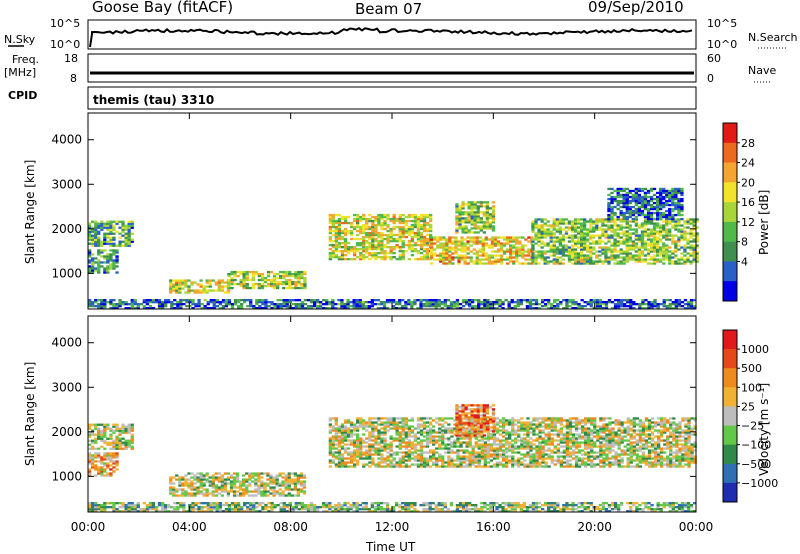 Image resolution: width=800 pixels, height=554 pixels. Describe the element at coordinates (773, 37) in the screenshot. I see `nsearch-label: N.Search` at that location.